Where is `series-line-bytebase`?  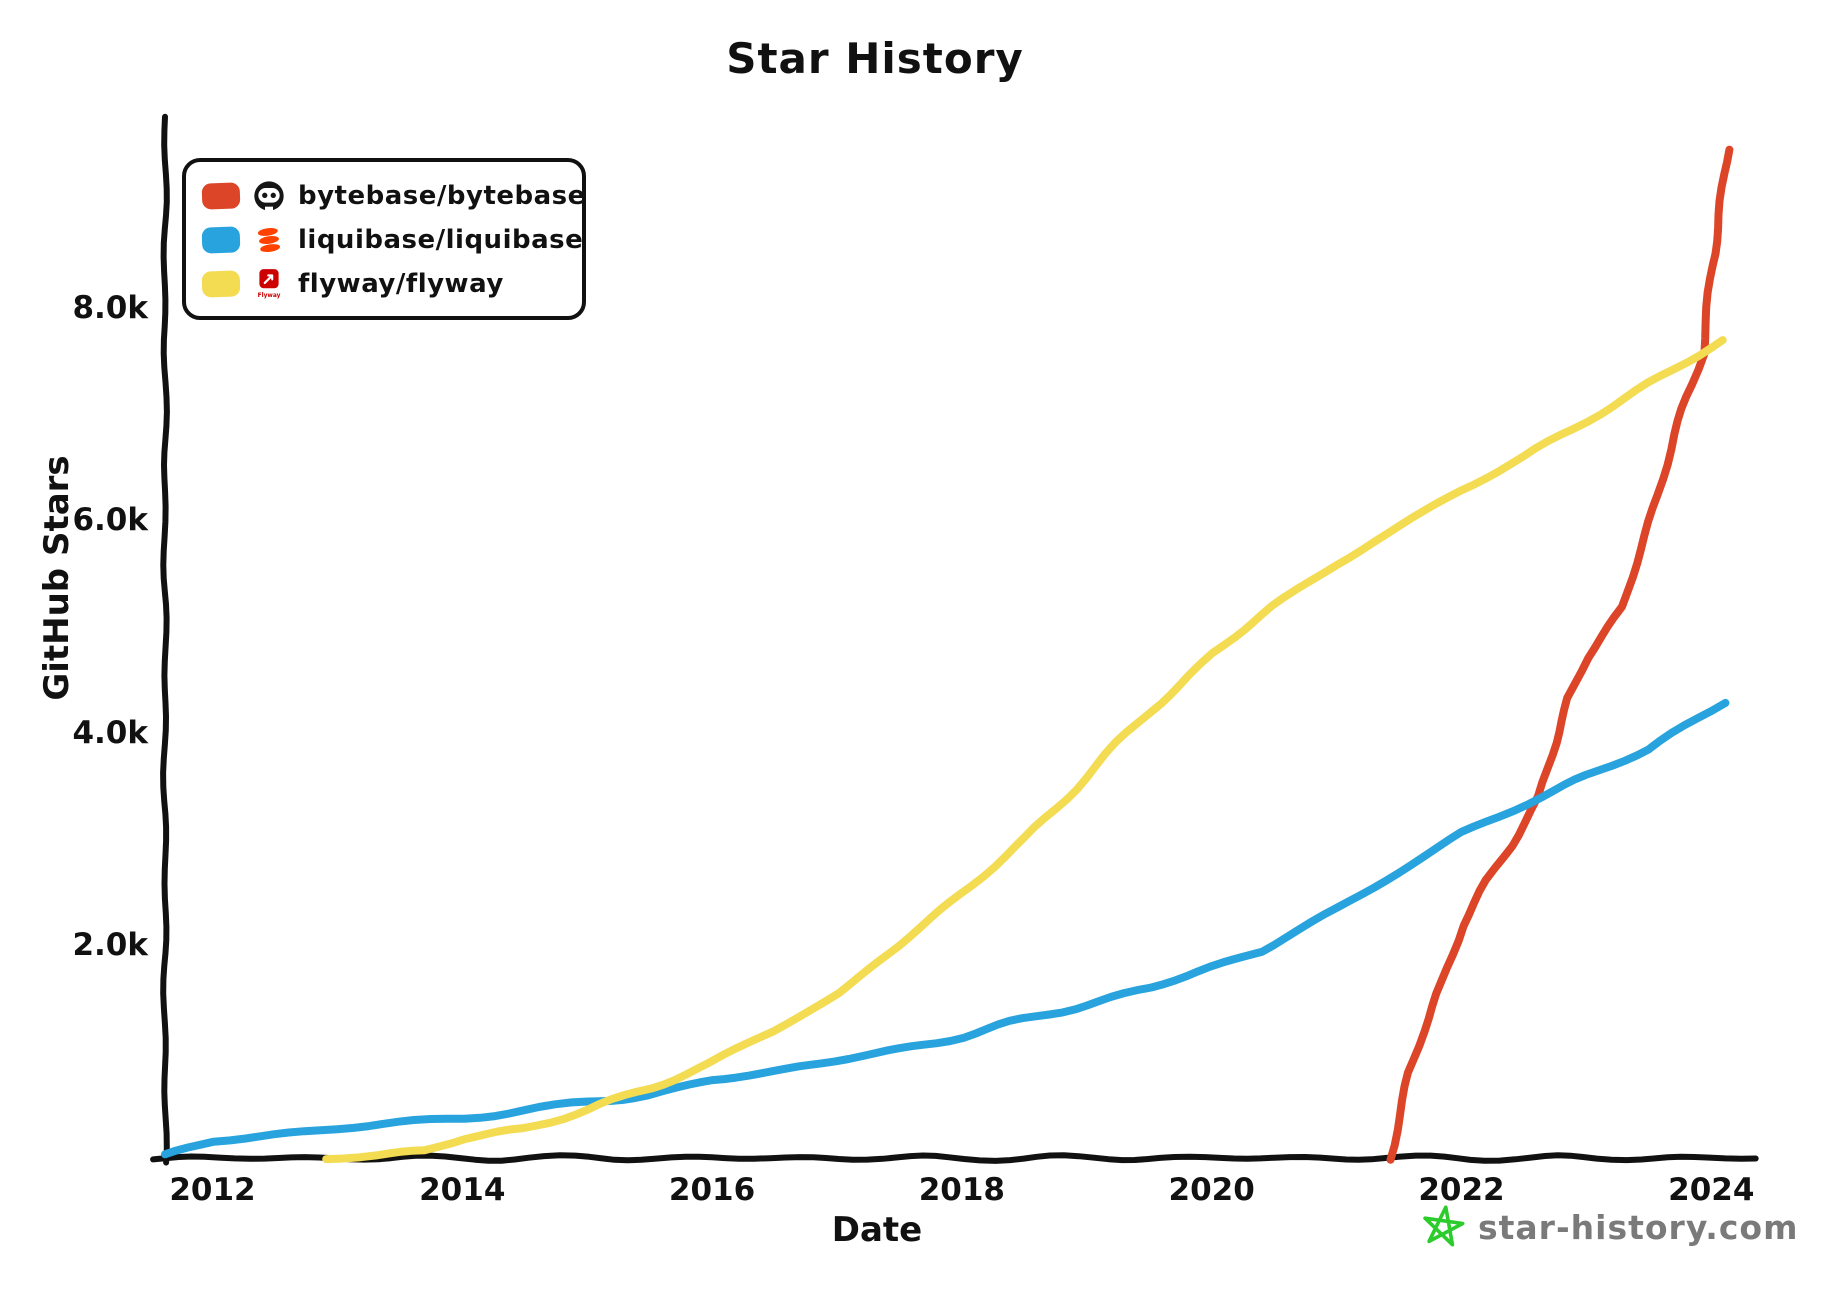 series-line-bytebase is located at coordinates (1560, 654).